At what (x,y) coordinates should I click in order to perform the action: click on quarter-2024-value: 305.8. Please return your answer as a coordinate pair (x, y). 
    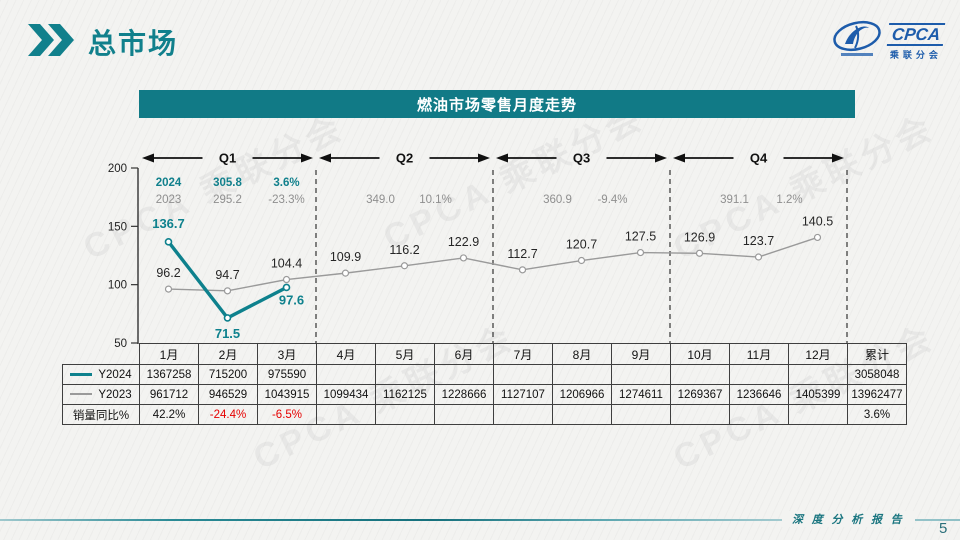
    Looking at the image, I should click on (227, 183).